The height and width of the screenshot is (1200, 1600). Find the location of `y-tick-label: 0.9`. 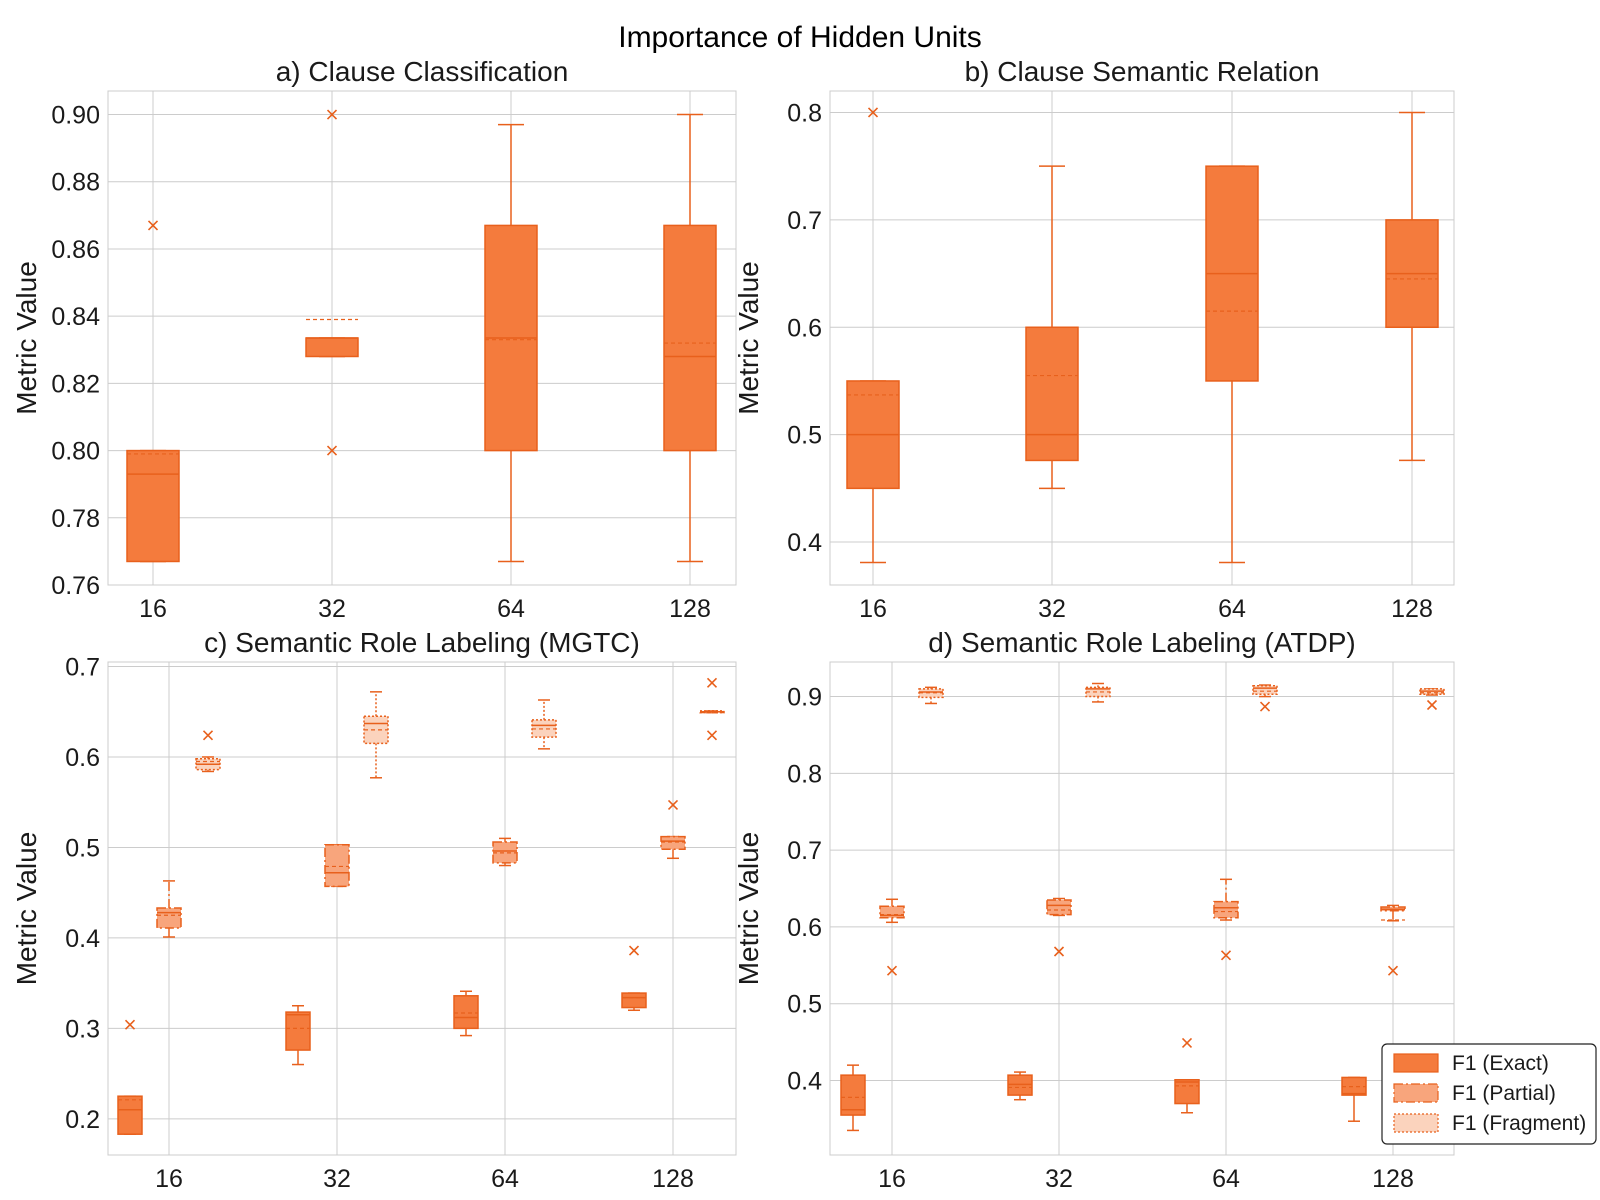

y-tick-label: 0.9 is located at coordinates (804, 698).